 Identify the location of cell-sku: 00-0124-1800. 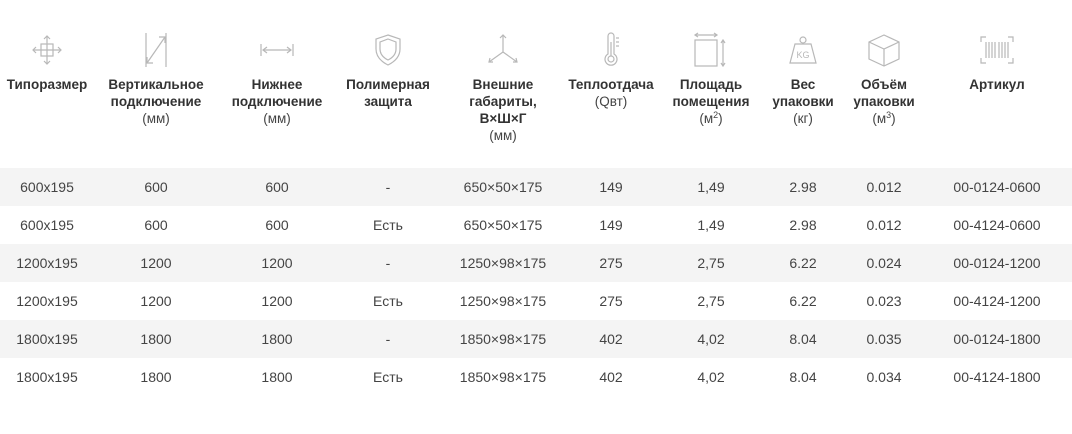
(997, 339).